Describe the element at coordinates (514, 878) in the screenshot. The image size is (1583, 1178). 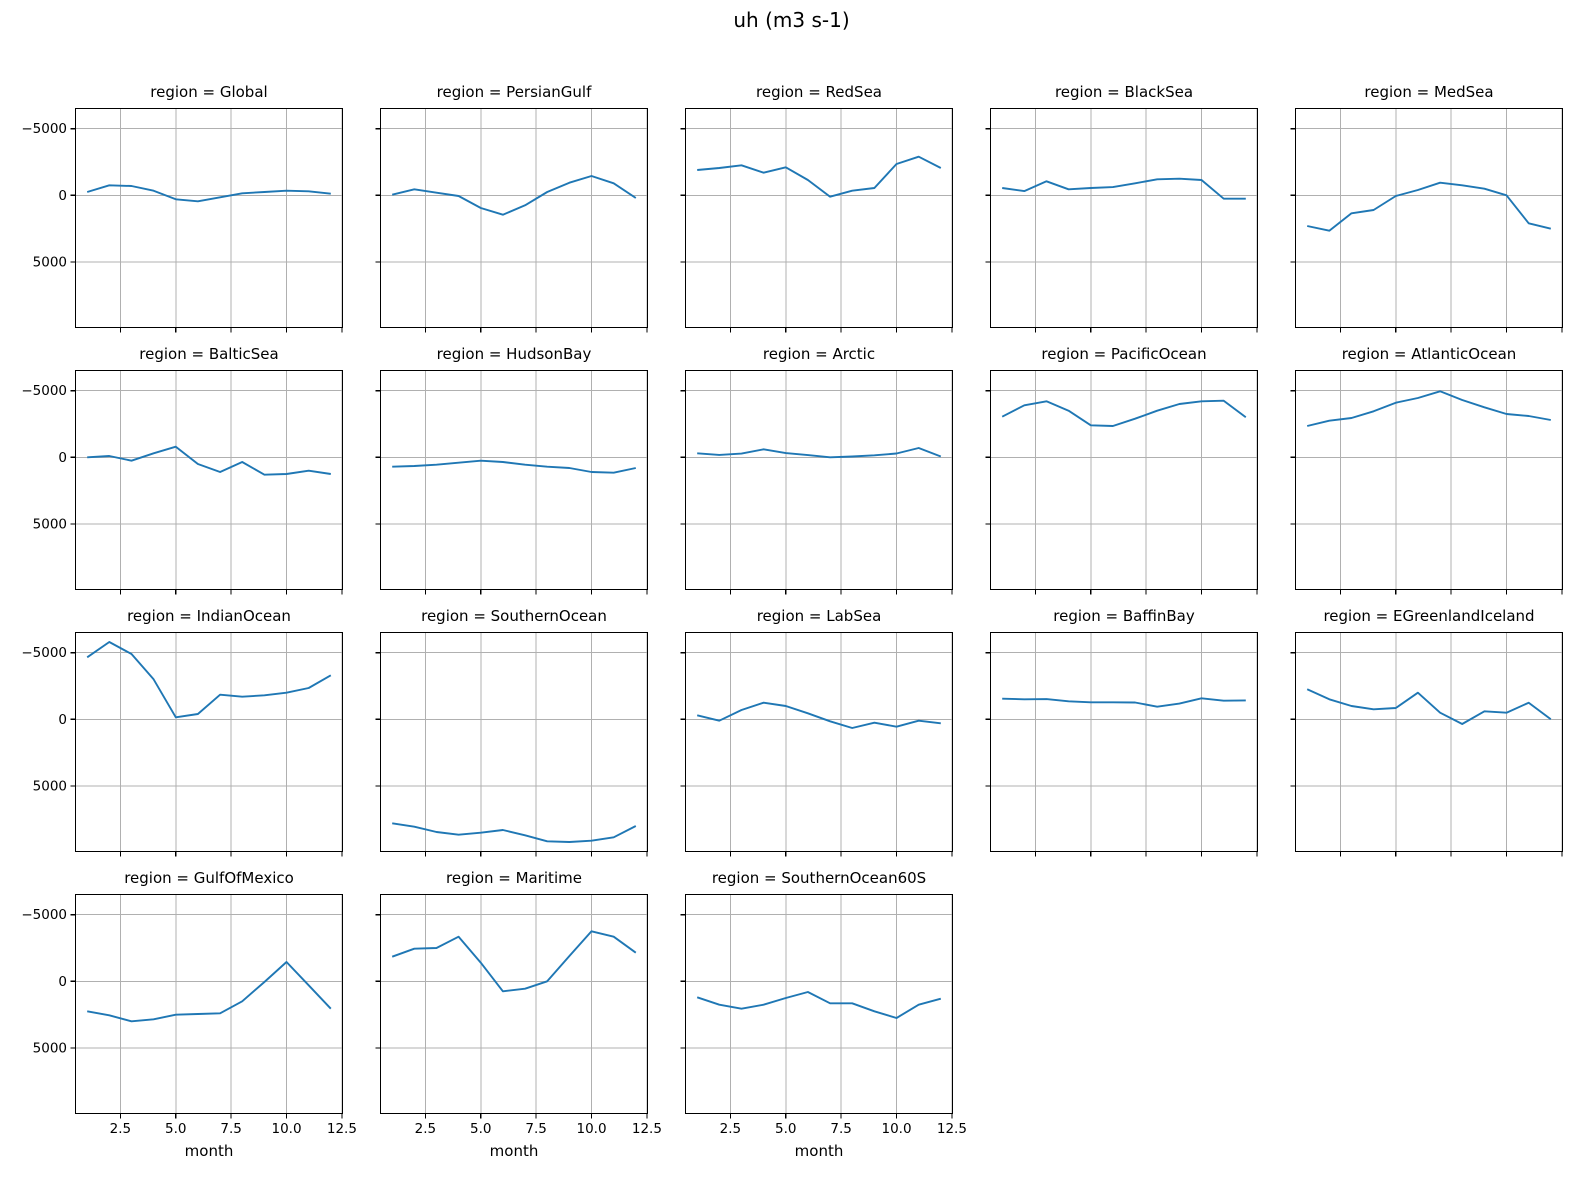
I see `facet-title: region = Maritime` at that location.